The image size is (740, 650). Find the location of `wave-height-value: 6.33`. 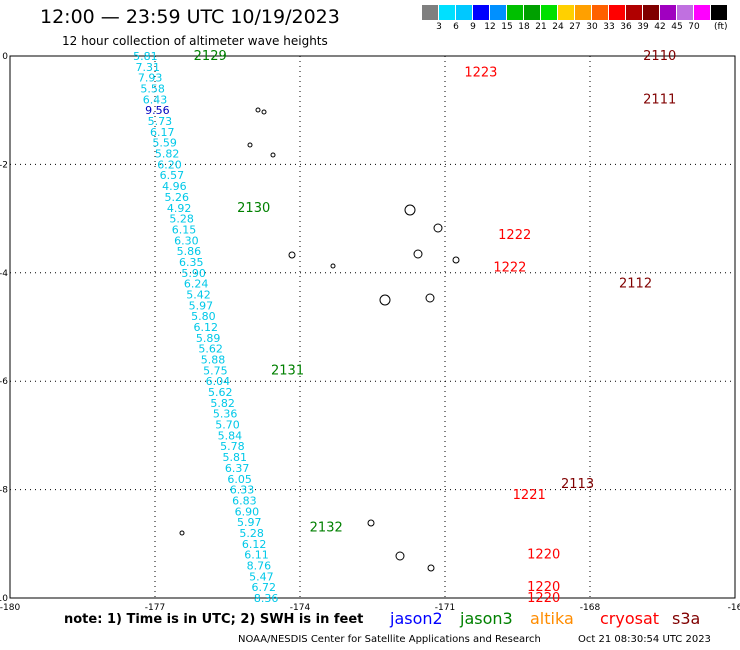

wave-height-value: 6.33 is located at coordinates (242, 490).